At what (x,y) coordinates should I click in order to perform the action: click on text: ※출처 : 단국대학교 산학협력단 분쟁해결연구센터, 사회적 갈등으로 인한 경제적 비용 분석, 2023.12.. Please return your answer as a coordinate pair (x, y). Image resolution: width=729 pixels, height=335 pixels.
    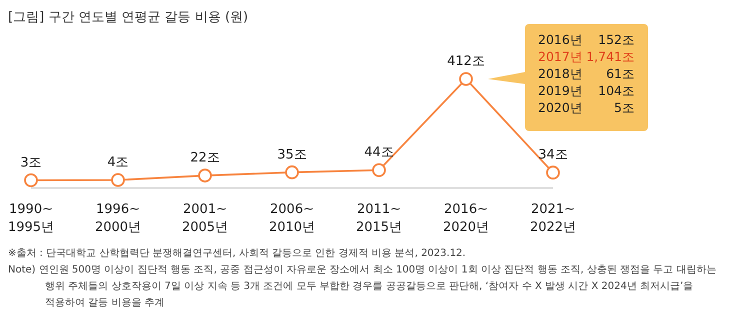
    Looking at the image, I should click on (237, 253).